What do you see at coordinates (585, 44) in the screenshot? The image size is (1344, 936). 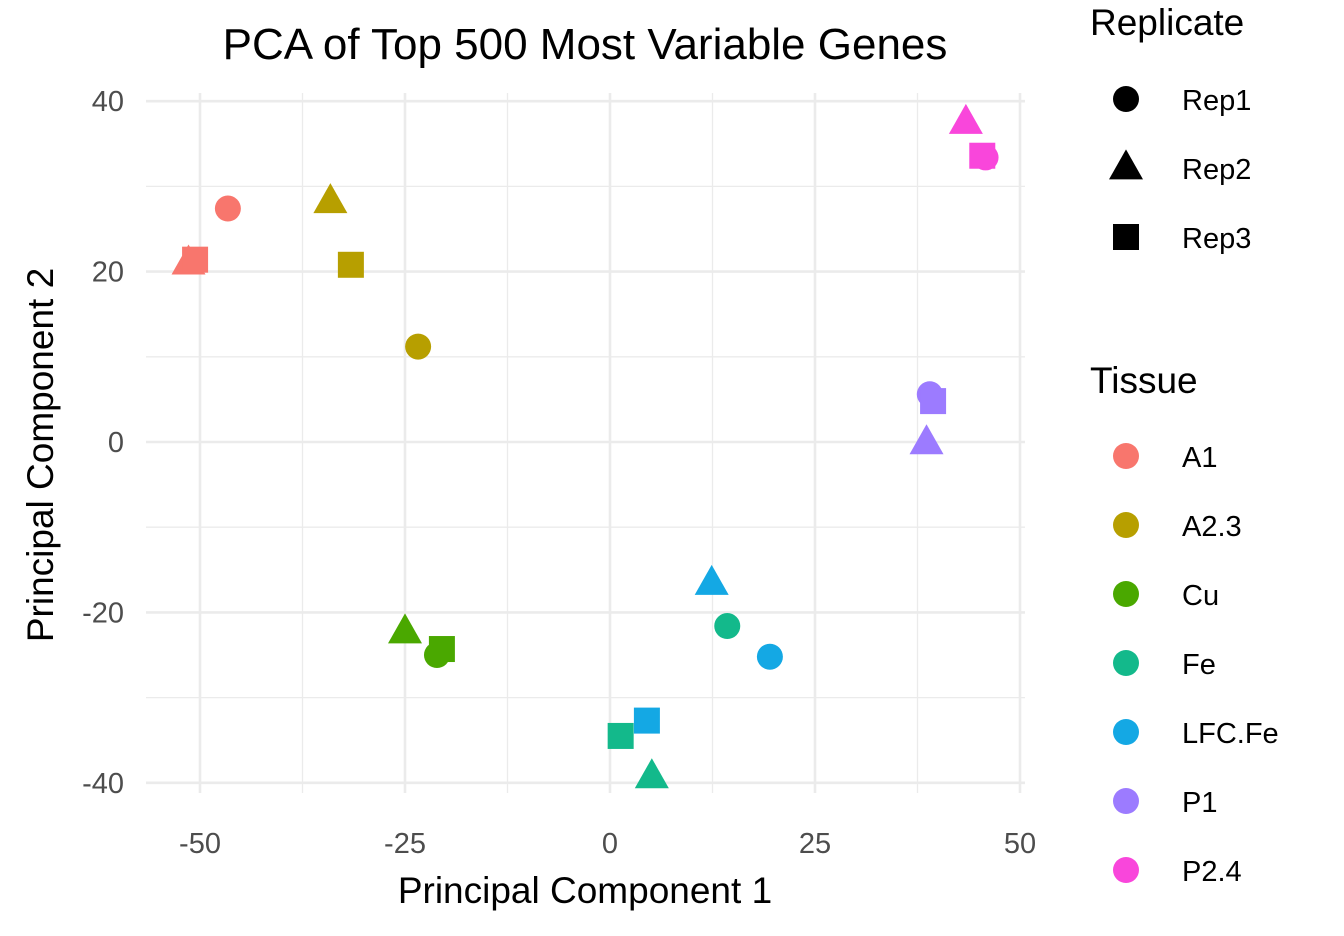 I see `chart-title: PCA of Top 500 Most Variable Genes` at bounding box center [585, 44].